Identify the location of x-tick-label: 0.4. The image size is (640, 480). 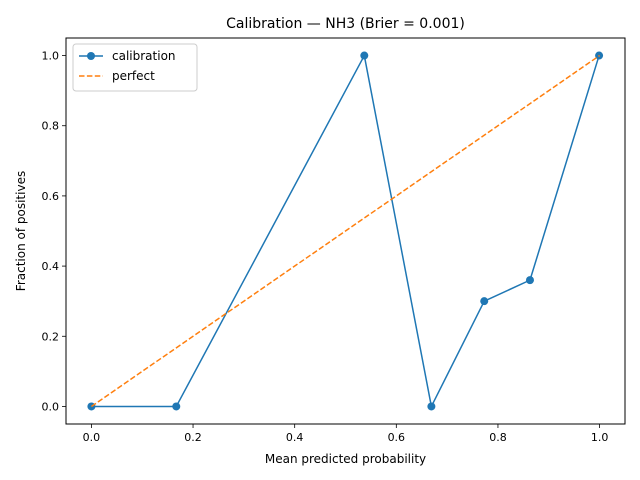
(295, 437).